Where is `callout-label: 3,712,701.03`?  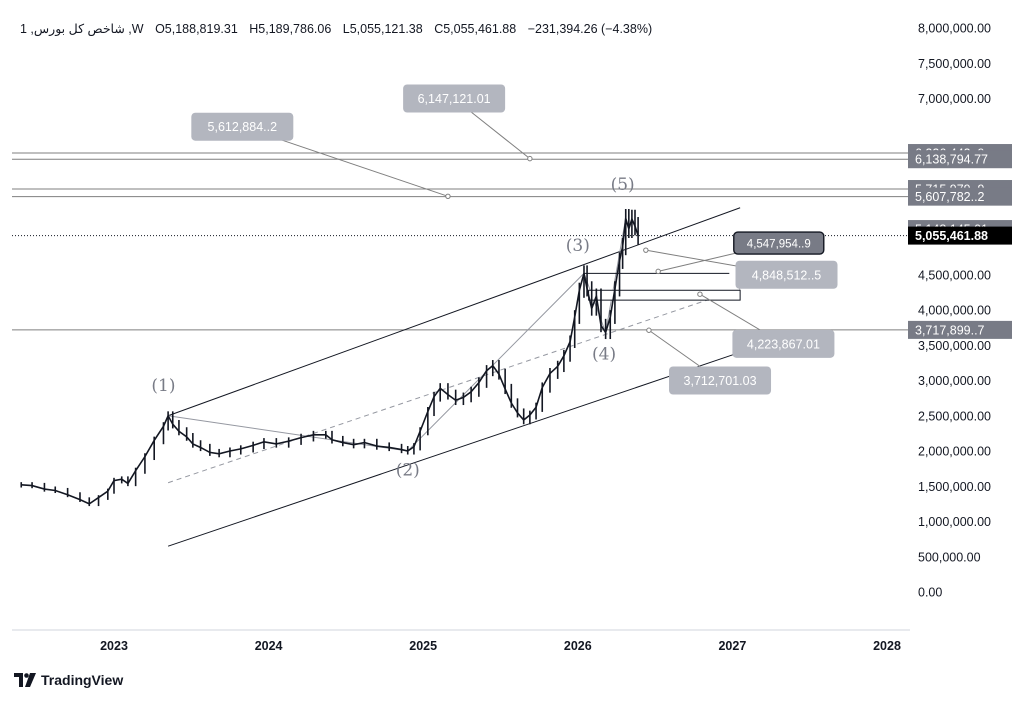 callout-label: 3,712,701.03 is located at coordinates (720, 381).